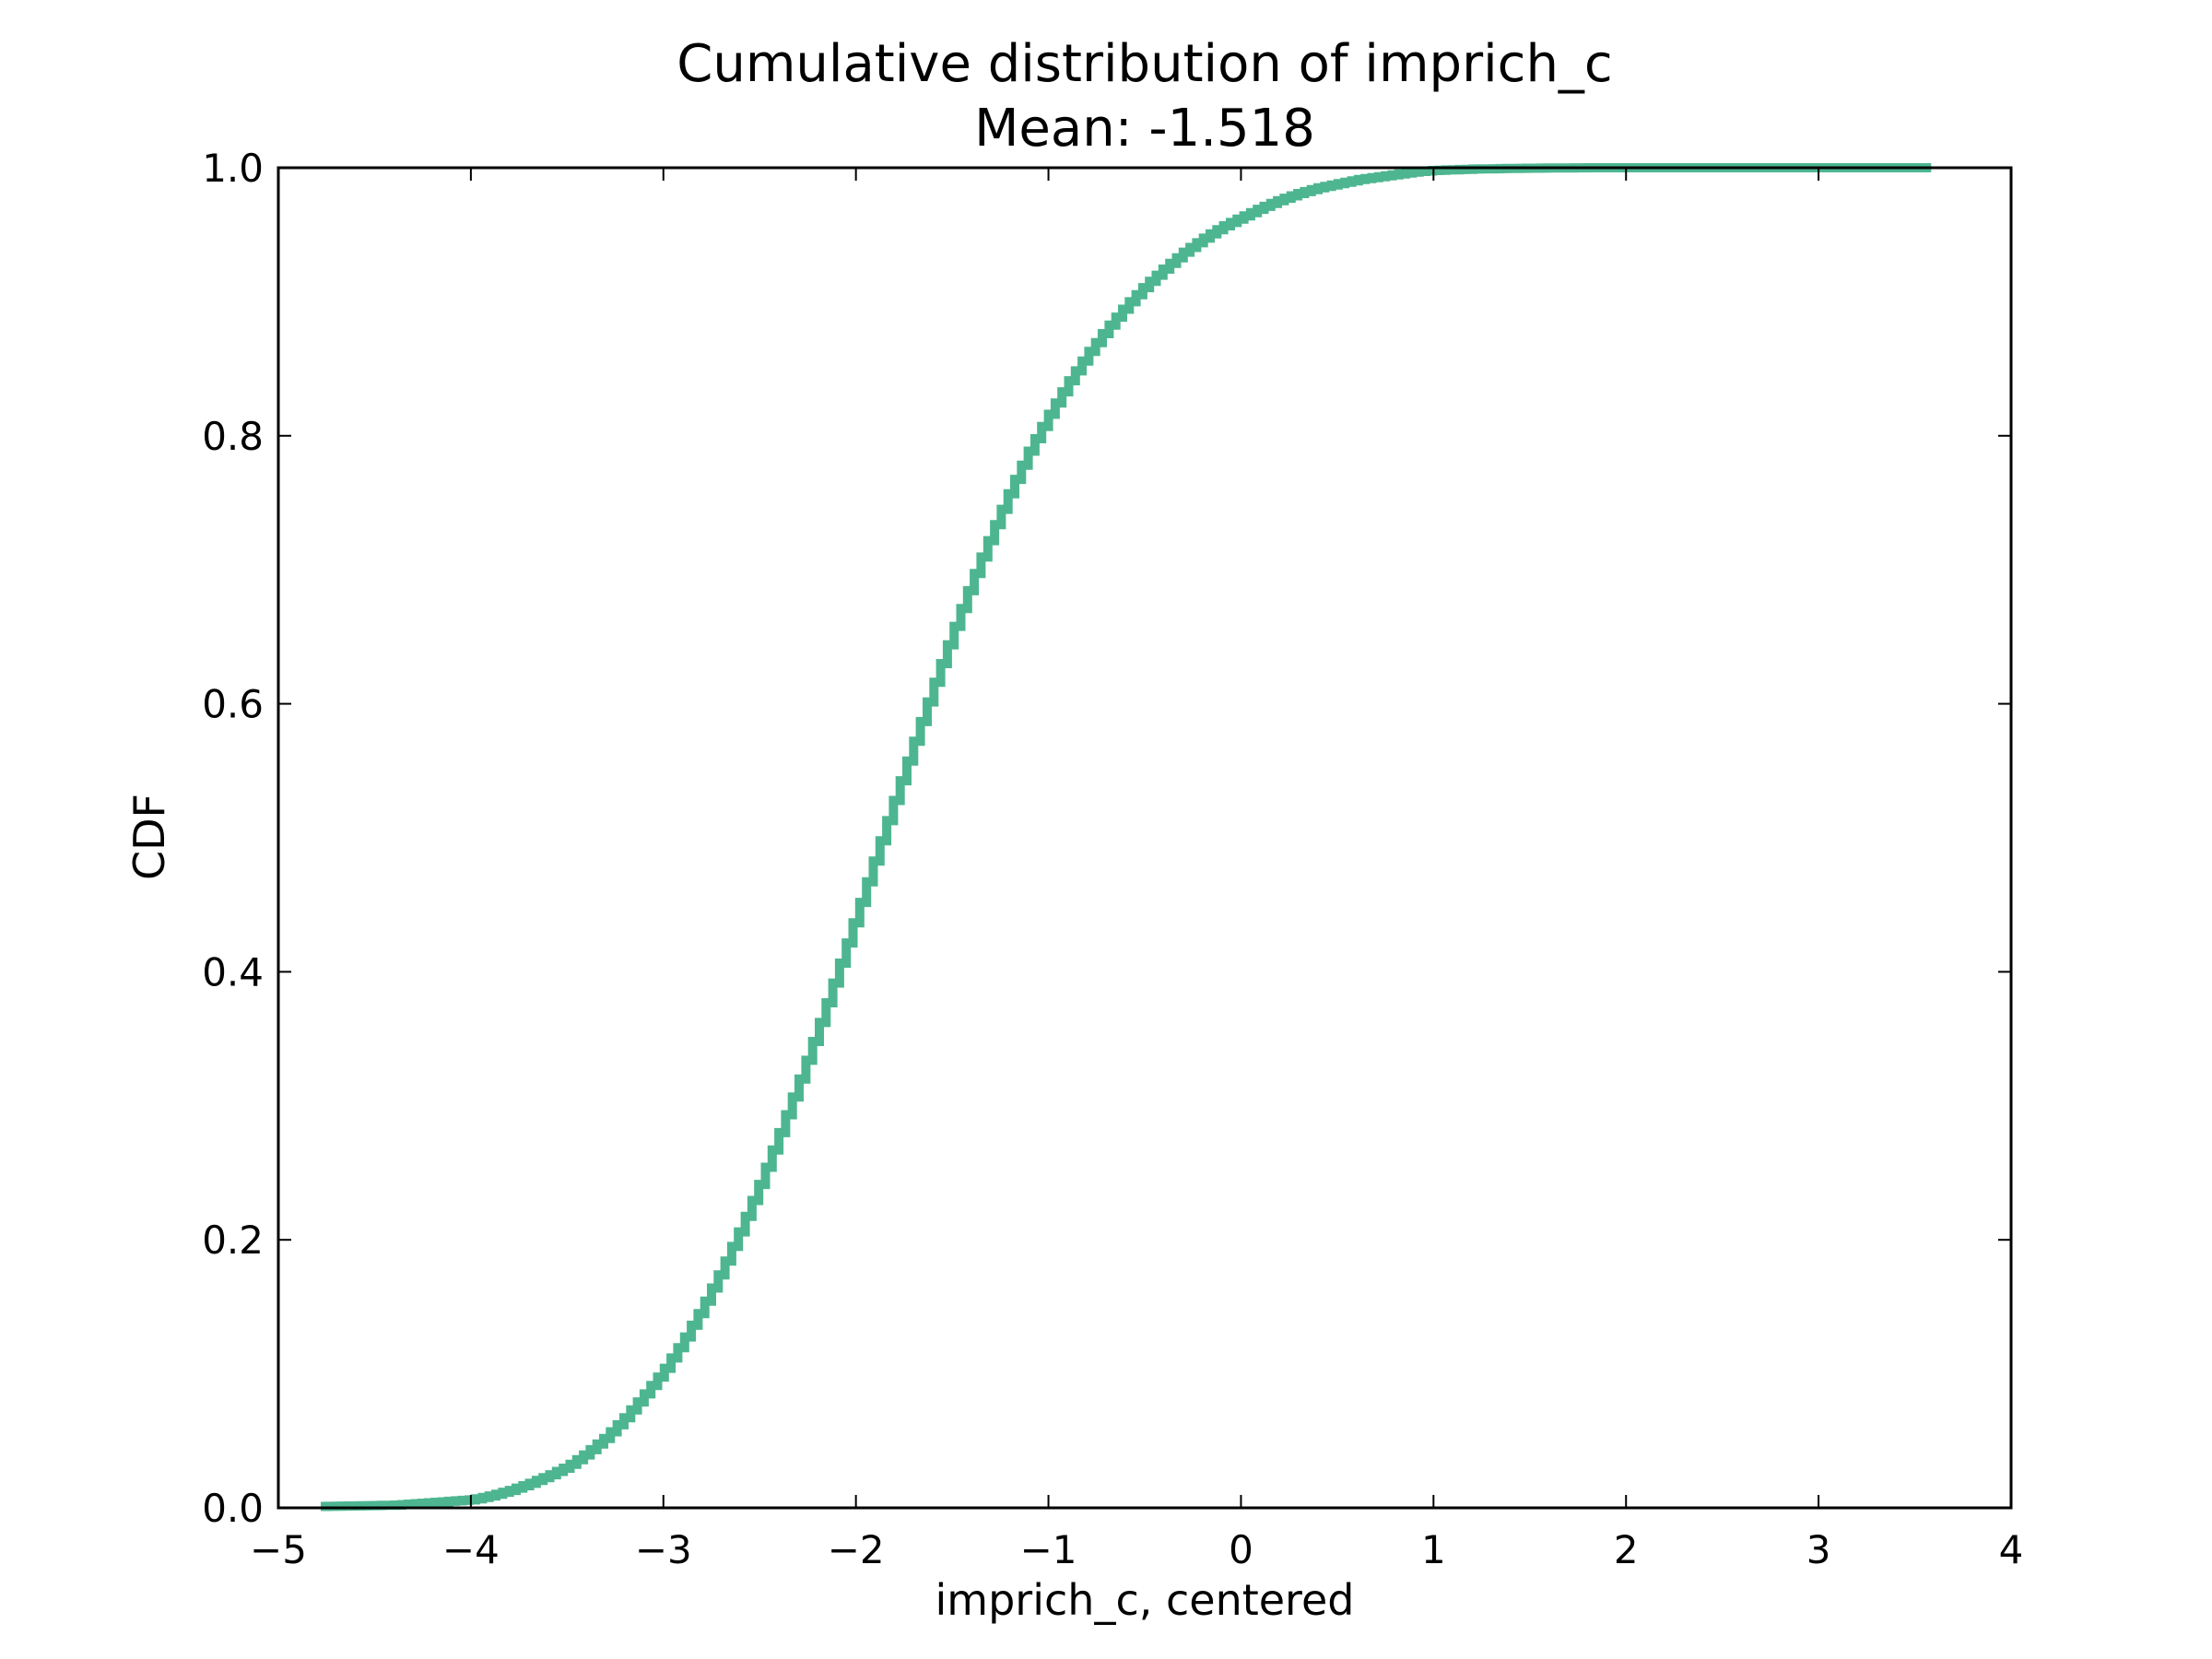 Image resolution: width=2212 pixels, height=1659 pixels. Describe the element at coordinates (233, 1240) in the screenshot. I see `y-tick-label: 0.2` at that location.